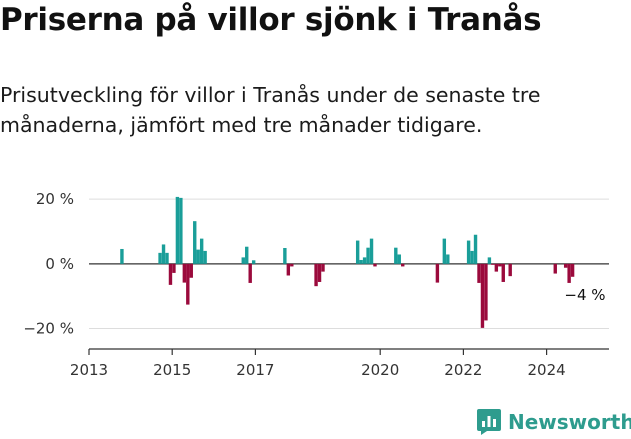 The height and width of the screenshot is (439, 631). Describe the element at coordinates (48, 329) in the screenshot. I see `y-tick-label: −20 %` at that location.